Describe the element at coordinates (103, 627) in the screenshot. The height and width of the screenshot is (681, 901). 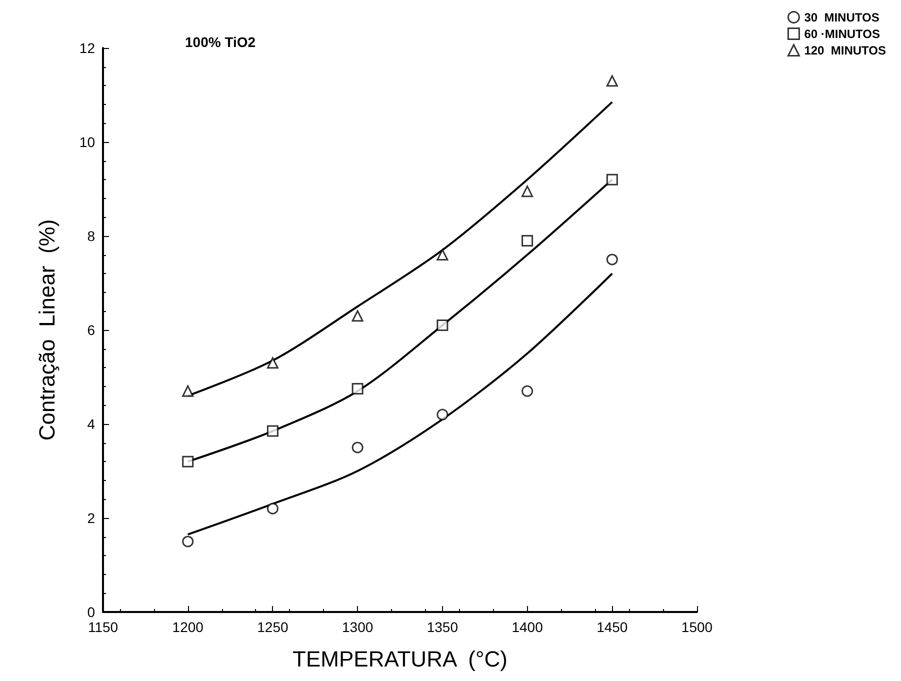
I see `x-tick-label: 1150` at that location.